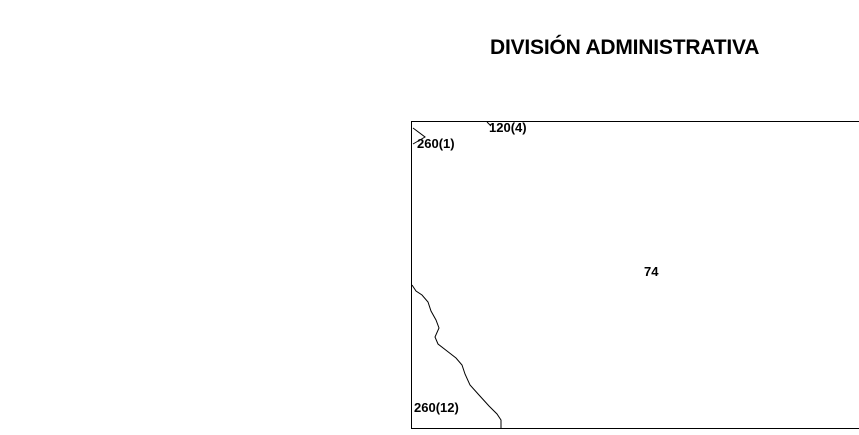 Image resolution: width=859 pixels, height=435 pixels. I want to click on region-label-74: 74, so click(651, 271).